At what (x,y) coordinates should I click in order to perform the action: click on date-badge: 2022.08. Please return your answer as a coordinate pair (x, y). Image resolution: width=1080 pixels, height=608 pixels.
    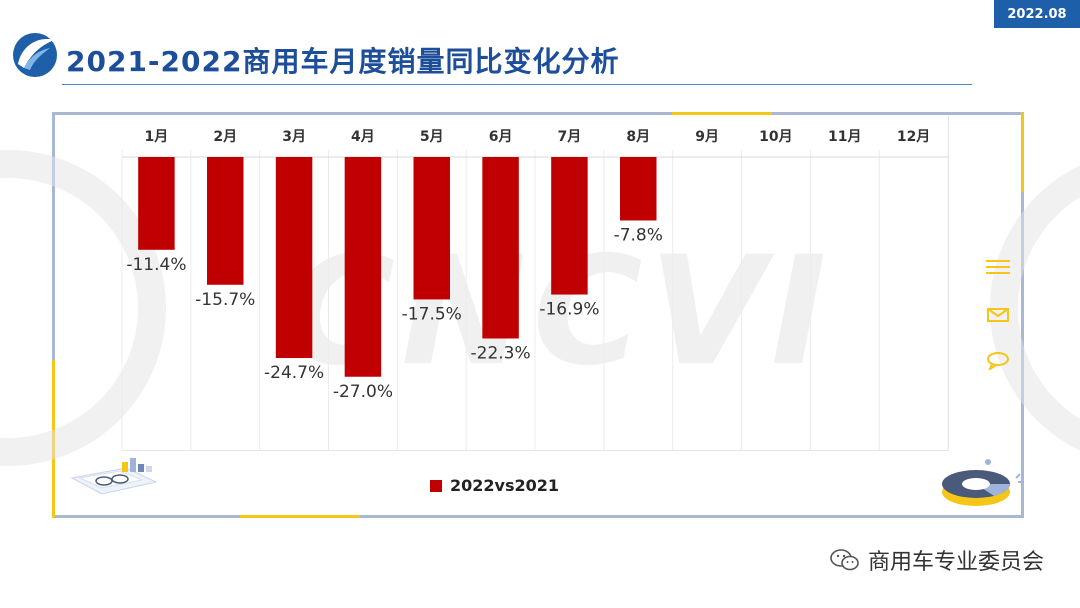
    Looking at the image, I should click on (1037, 14).